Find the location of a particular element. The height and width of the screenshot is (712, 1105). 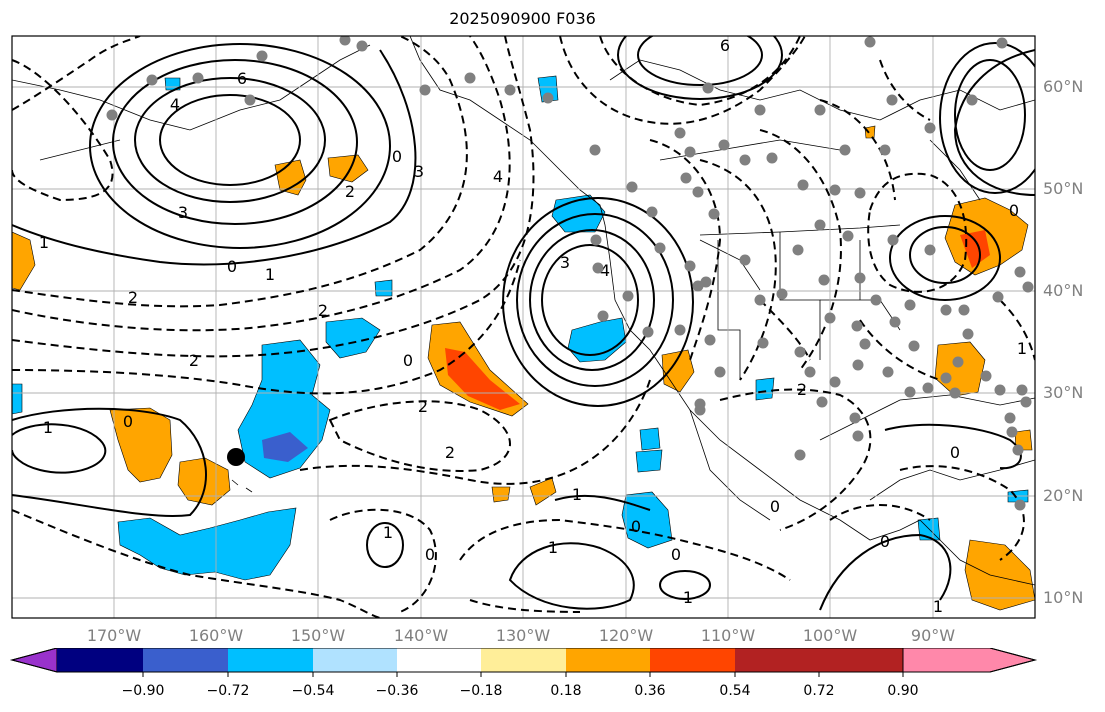

lat-label: 10°N is located at coordinates (1063, 597).